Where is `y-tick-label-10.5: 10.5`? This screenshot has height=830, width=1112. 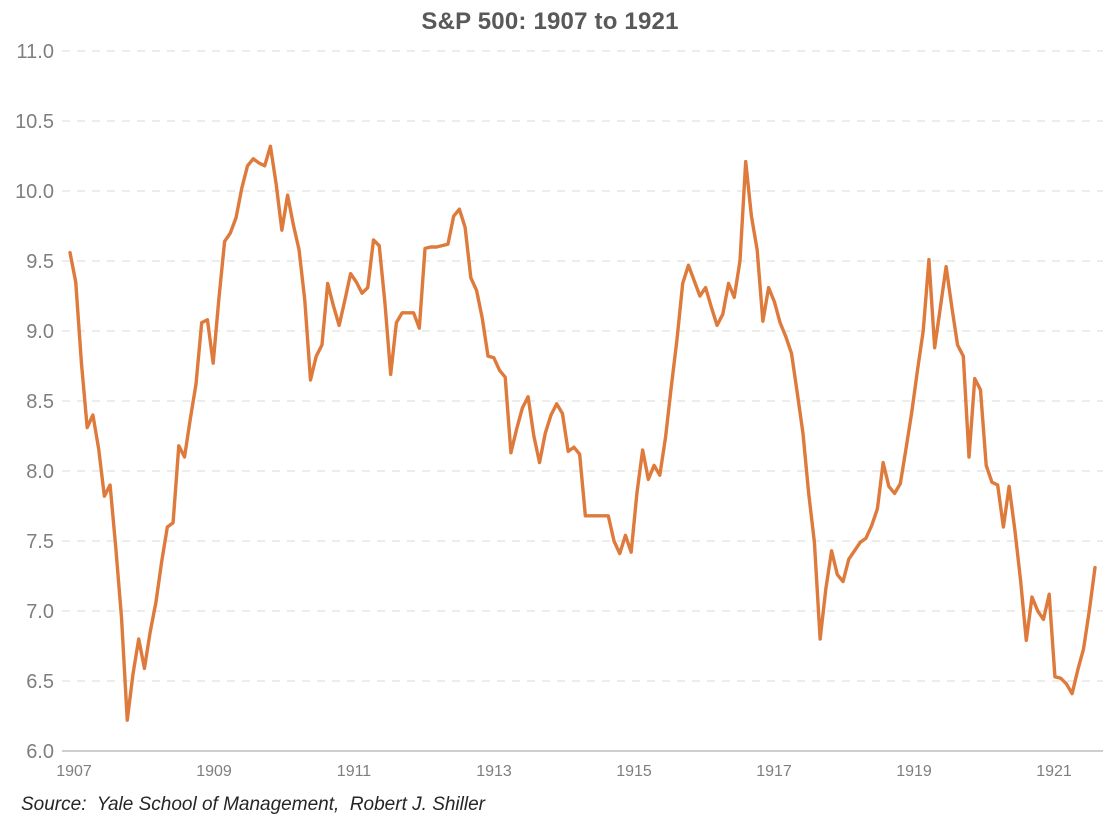
y-tick-label-10.5: 10.5 is located at coordinates (34, 122).